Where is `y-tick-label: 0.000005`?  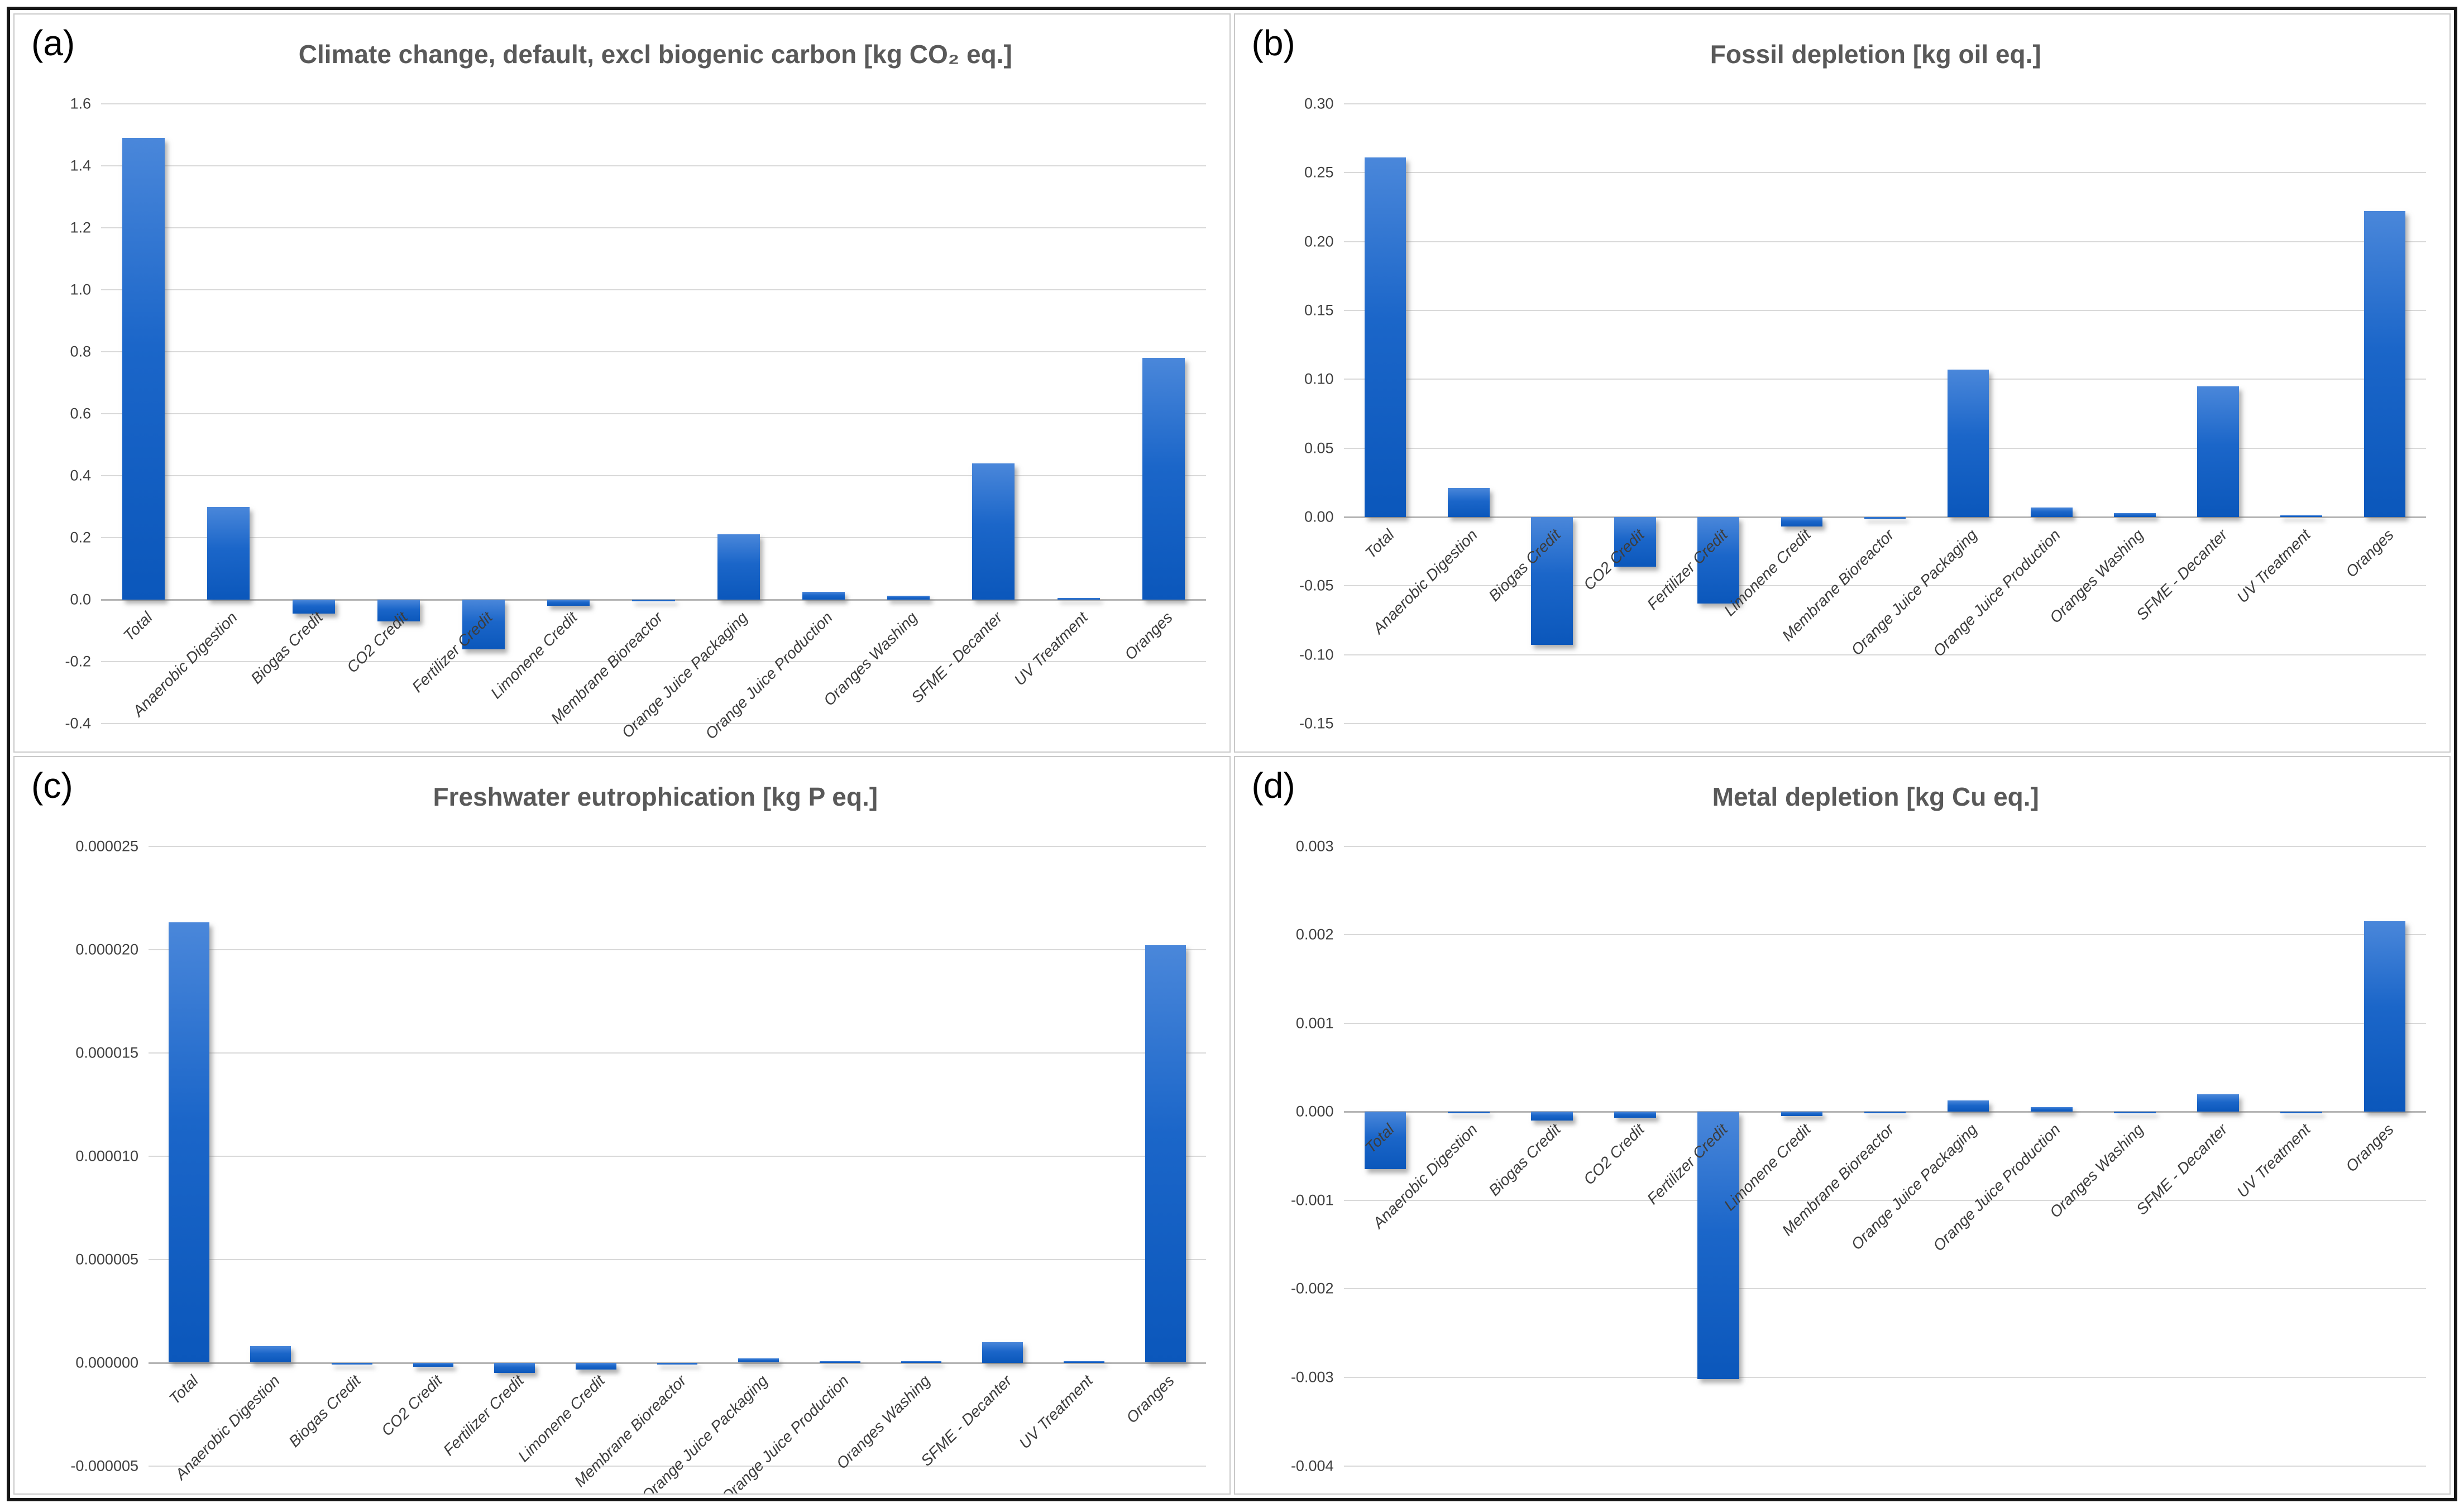 y-tick-label: 0.000005 is located at coordinates (106, 1259).